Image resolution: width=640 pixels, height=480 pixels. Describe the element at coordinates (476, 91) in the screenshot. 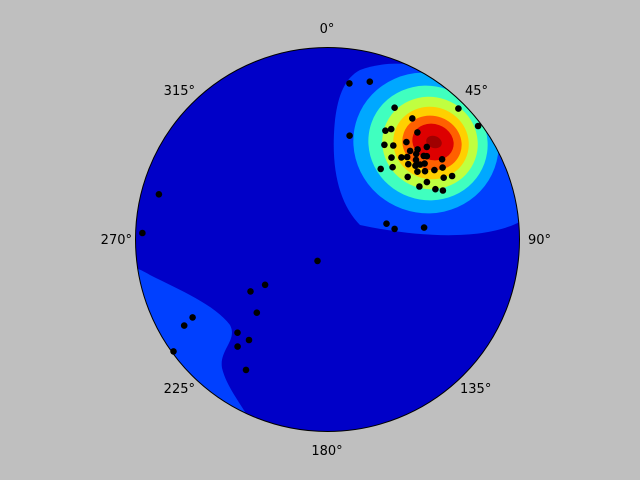

I see `azimuth-label-45: 45°` at that location.